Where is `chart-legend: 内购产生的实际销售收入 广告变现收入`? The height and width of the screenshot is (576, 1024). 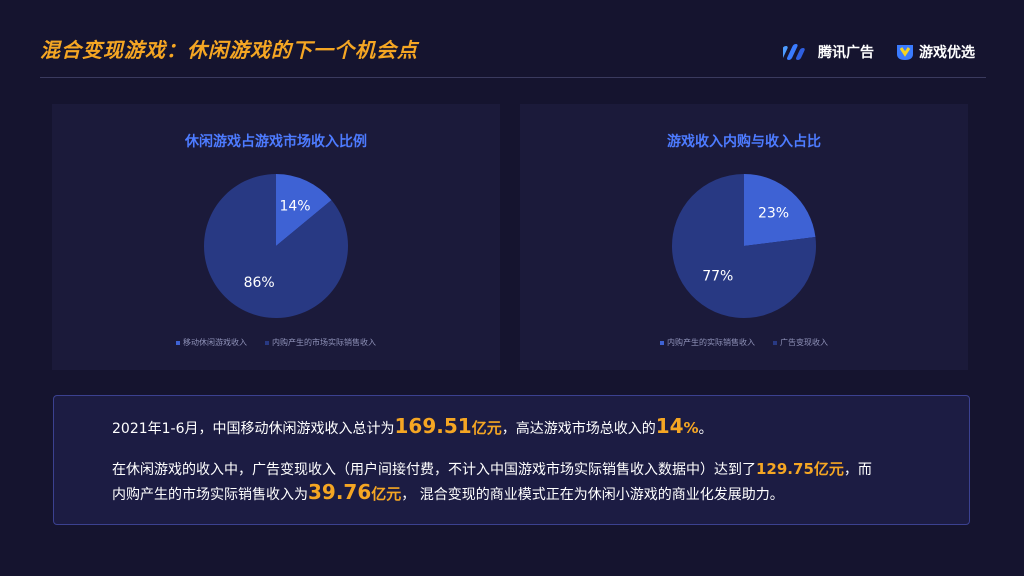
chart-legend: 内购产生的实际销售收入 广告变现收入 is located at coordinates (744, 342).